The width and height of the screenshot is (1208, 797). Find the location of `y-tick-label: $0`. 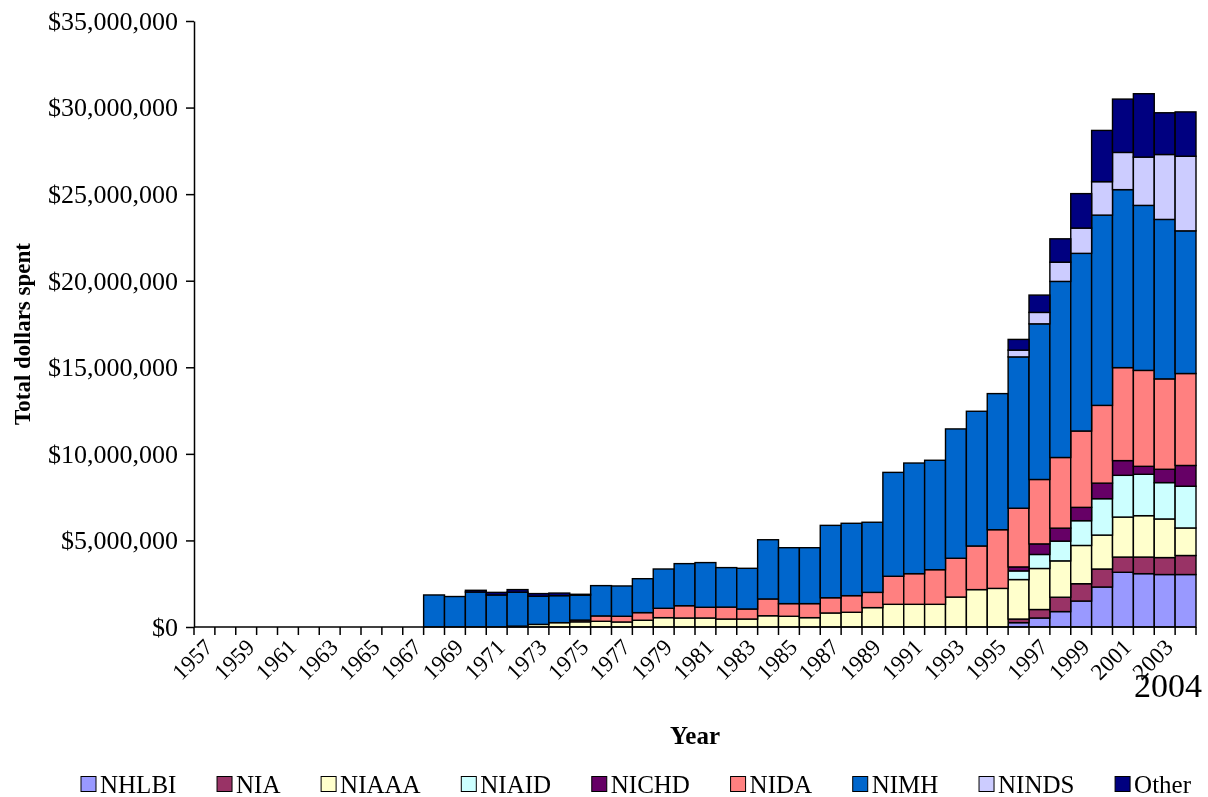

y-tick-label: $0 is located at coordinates (165, 627).